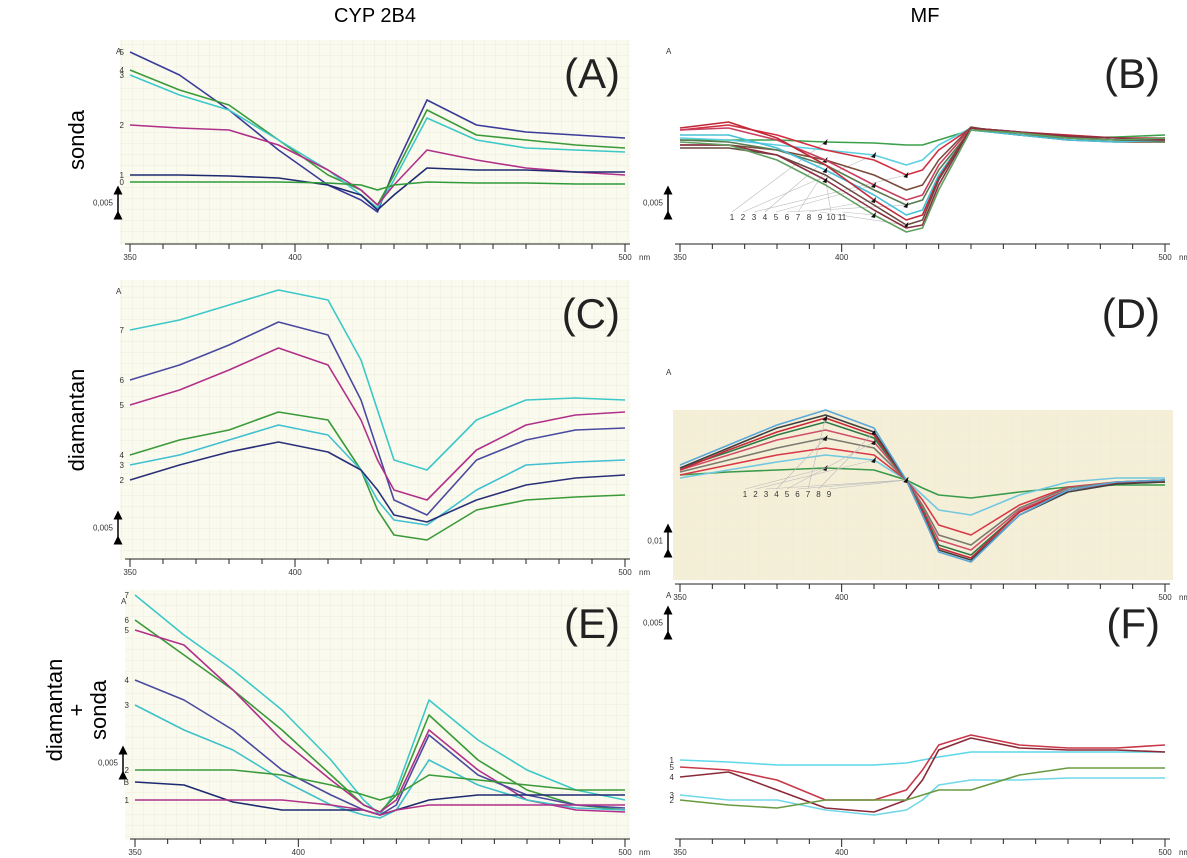 This screenshot has width=1187, height=858. What do you see at coordinates (842, 217) in the screenshot?
I see `series-label: 11` at bounding box center [842, 217].